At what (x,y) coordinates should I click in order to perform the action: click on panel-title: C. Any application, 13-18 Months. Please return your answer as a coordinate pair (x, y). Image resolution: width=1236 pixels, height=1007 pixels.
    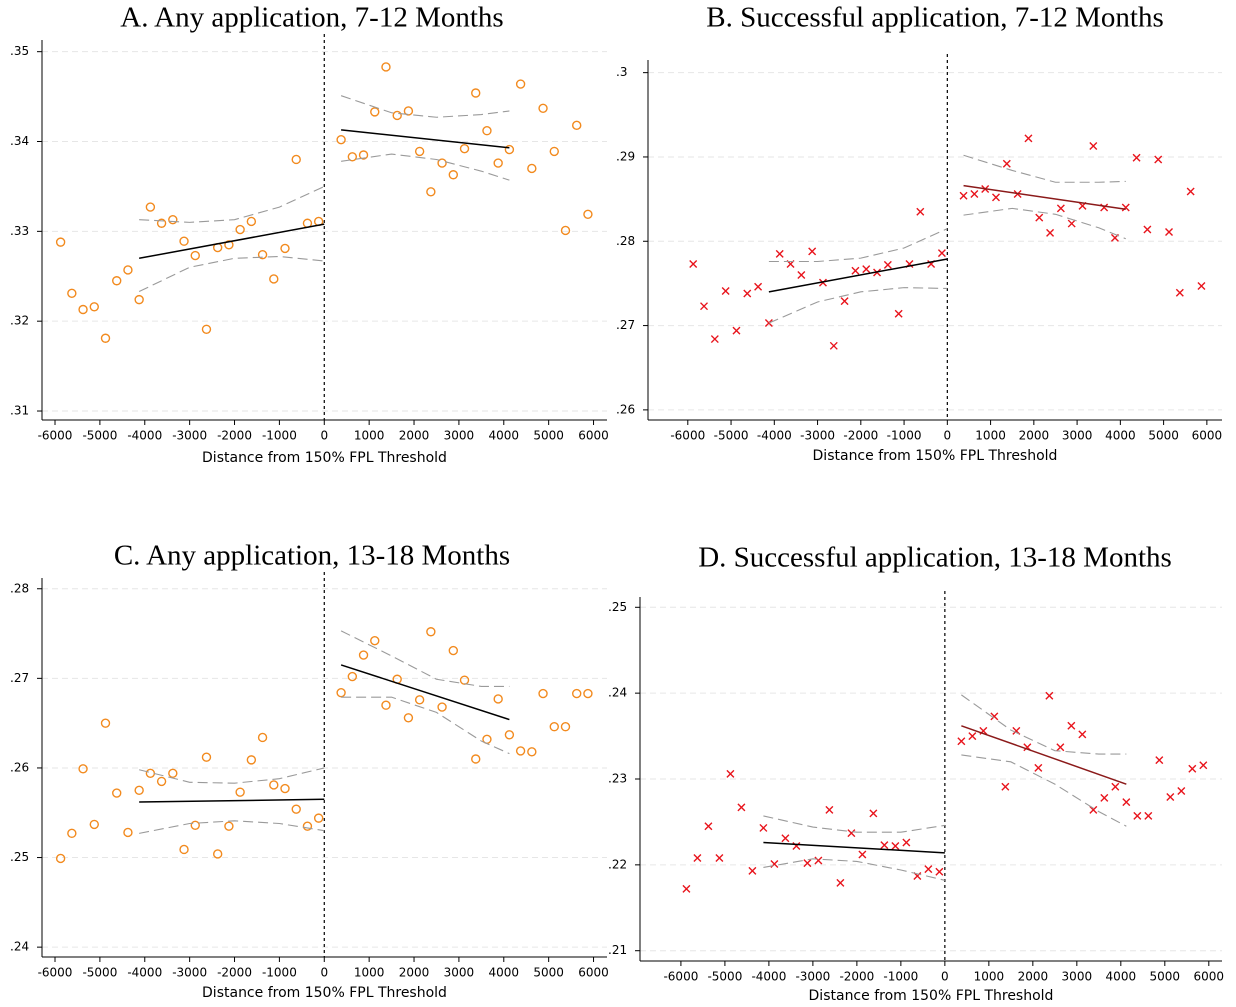
    Looking at the image, I should click on (312, 556).